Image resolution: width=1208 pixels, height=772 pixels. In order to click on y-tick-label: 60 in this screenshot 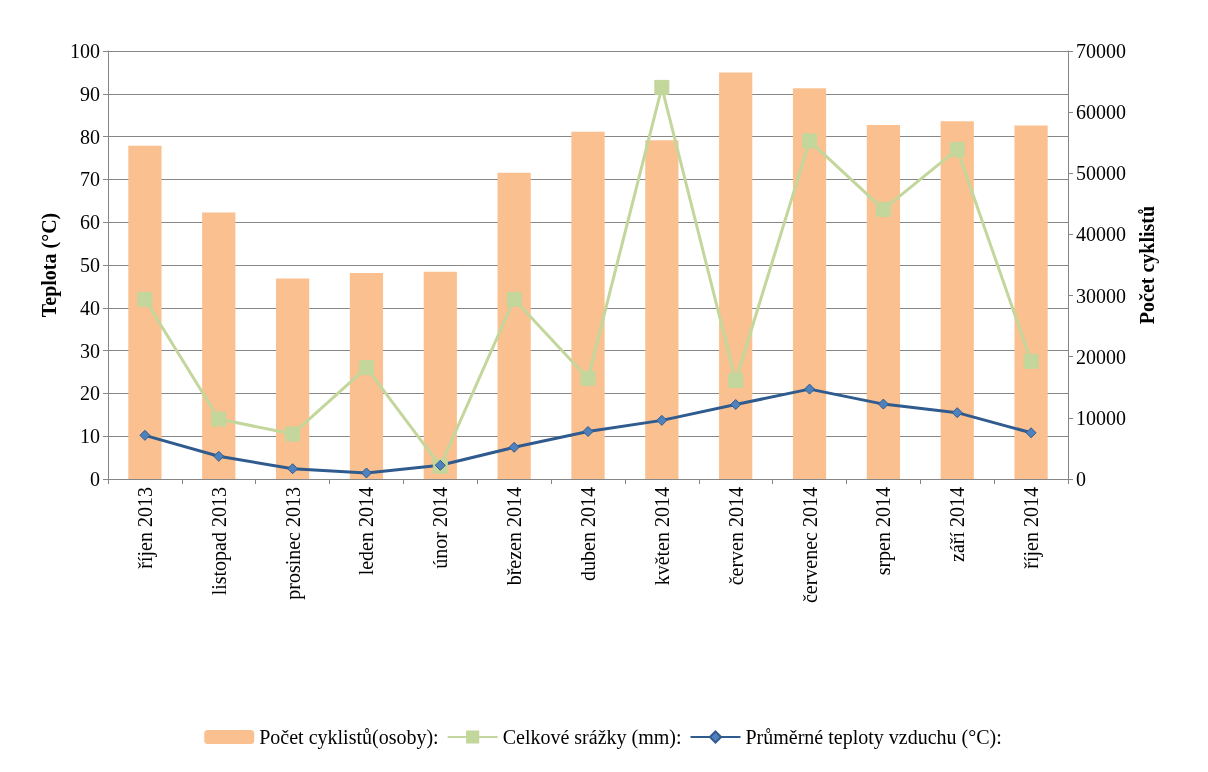, I will do `click(90, 222)`.